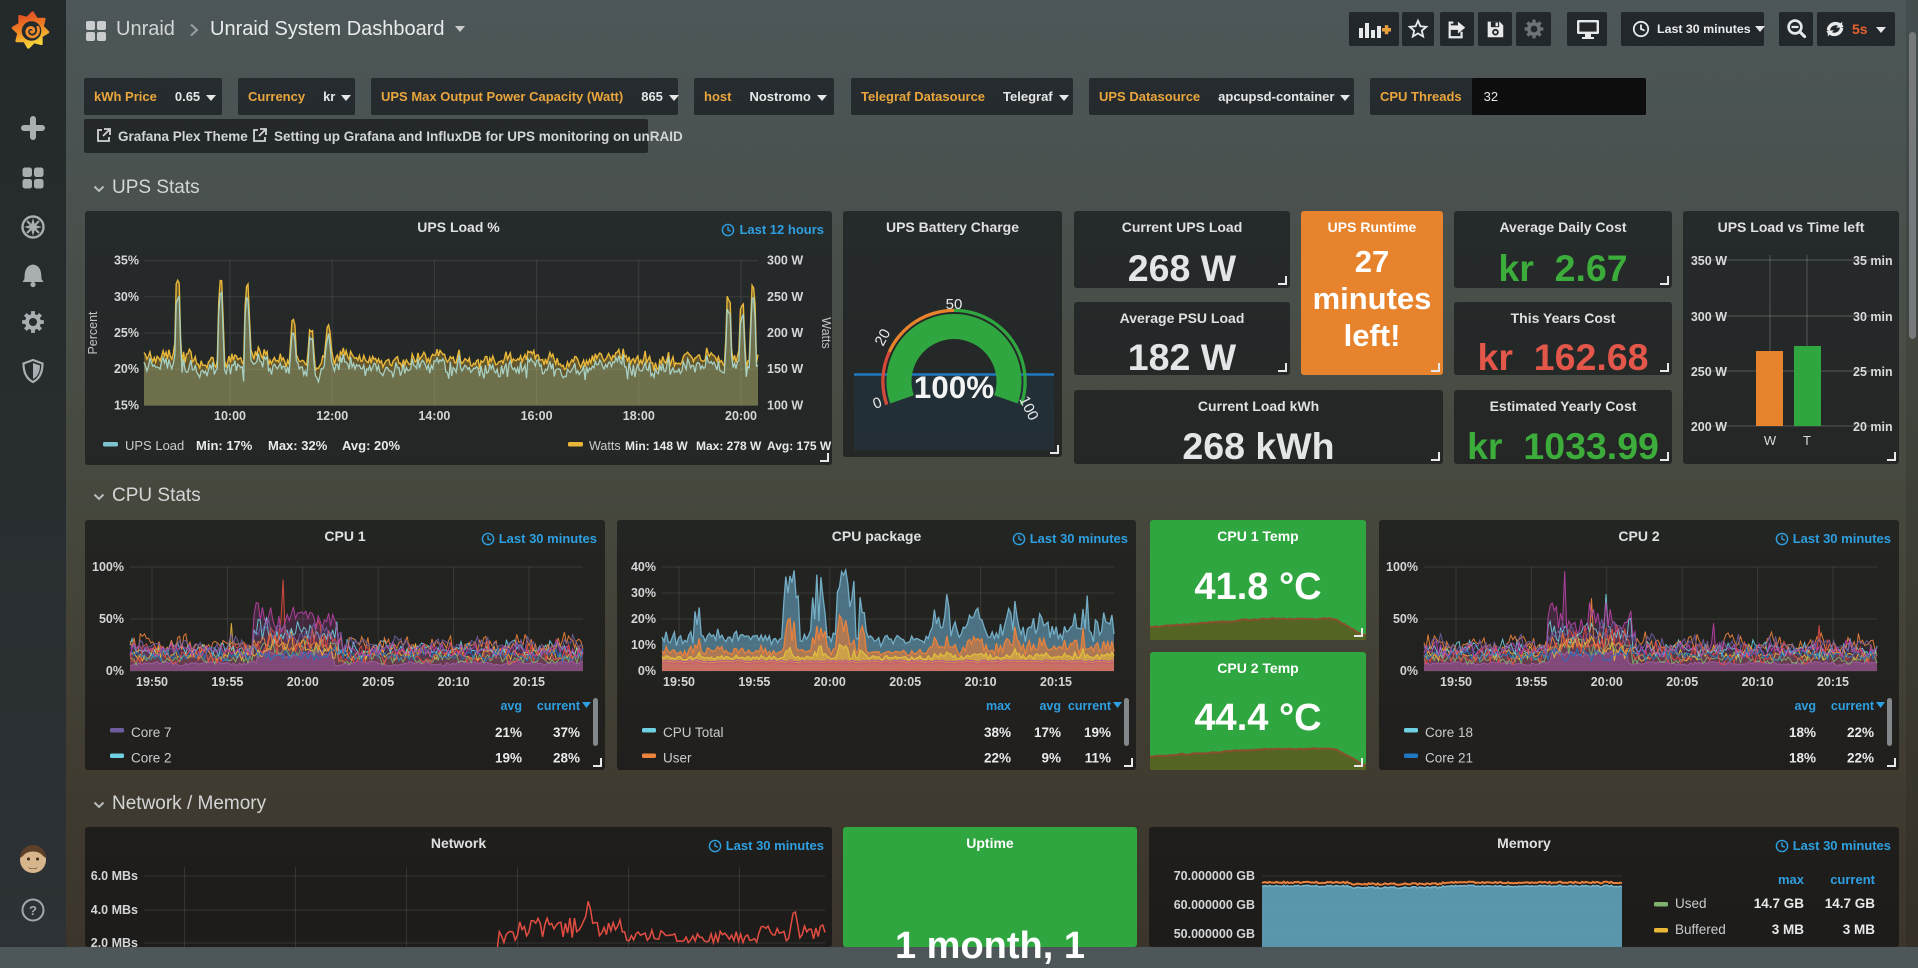  What do you see at coordinates (224, 445) in the screenshot?
I see `svg-text: Min: 17%` at bounding box center [224, 445].